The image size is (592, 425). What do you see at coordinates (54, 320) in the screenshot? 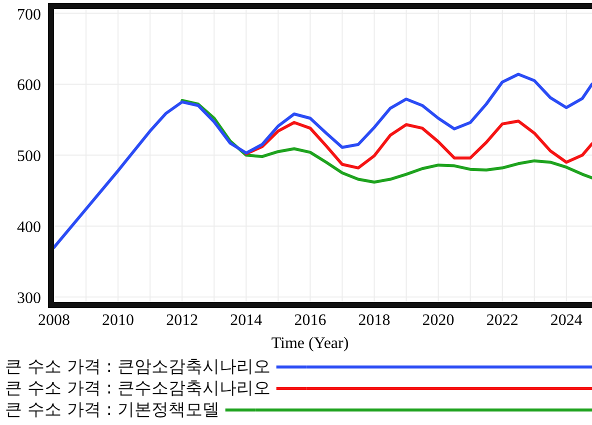
I see `x-tick-label: 2008` at bounding box center [54, 320].